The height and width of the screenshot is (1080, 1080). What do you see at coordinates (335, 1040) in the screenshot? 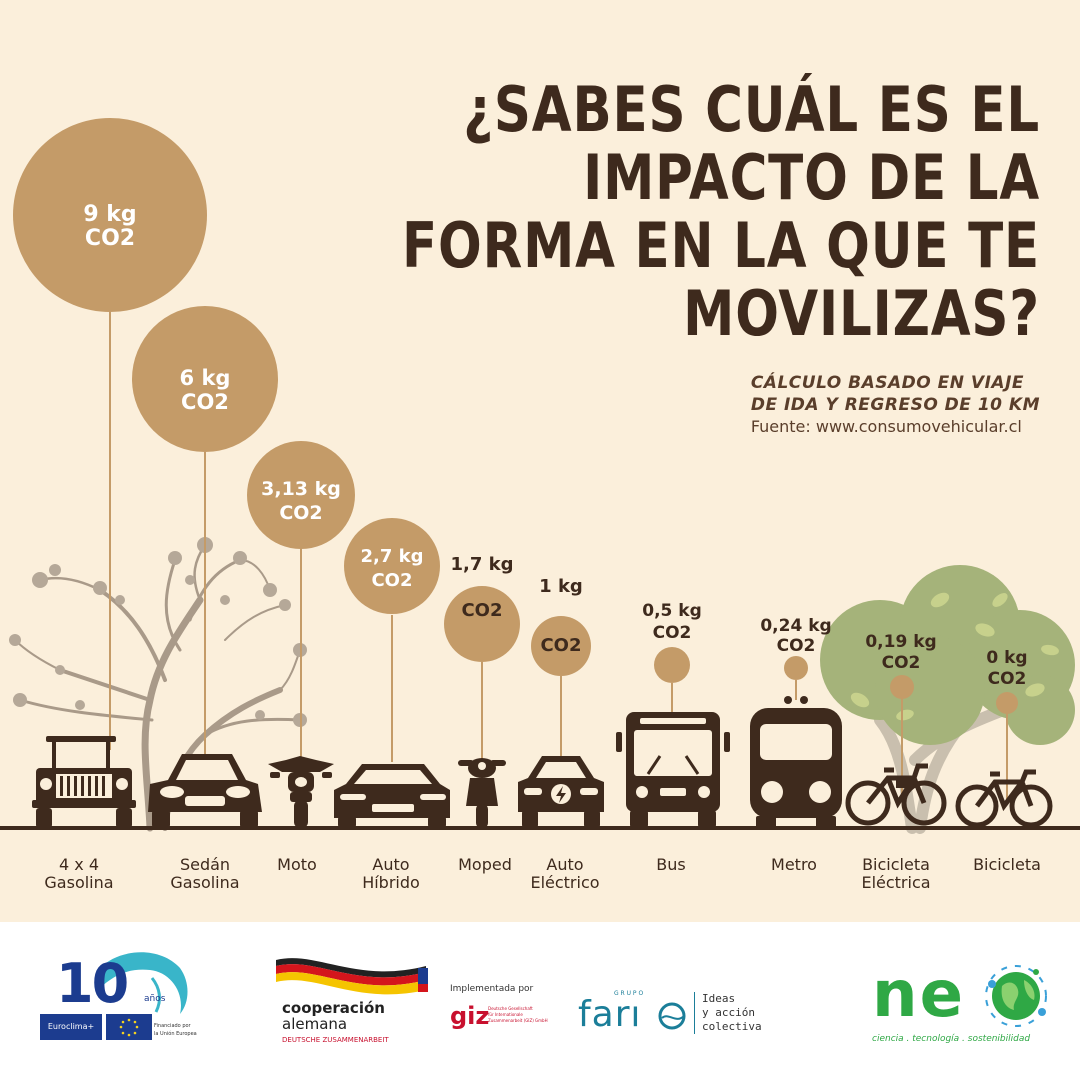
I see `cooperacion-line-3: DEUTSCHE ZUSAMMENARBEIT` at bounding box center [335, 1040].